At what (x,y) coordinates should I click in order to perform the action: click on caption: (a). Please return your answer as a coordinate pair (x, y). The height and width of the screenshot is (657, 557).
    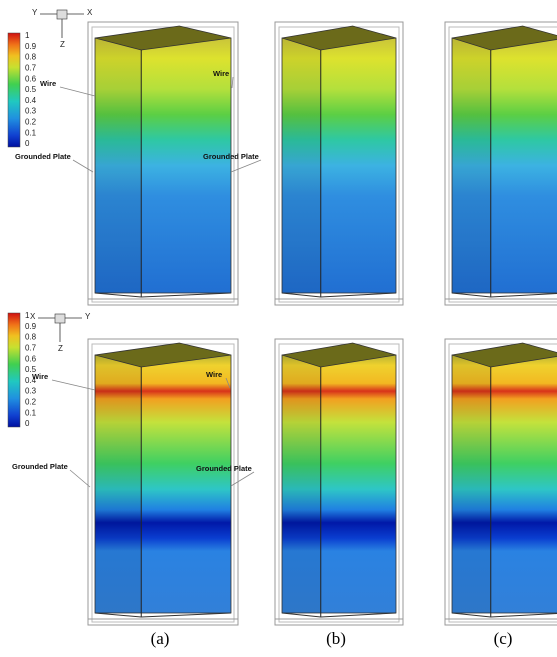
    Looking at the image, I should click on (160, 638).